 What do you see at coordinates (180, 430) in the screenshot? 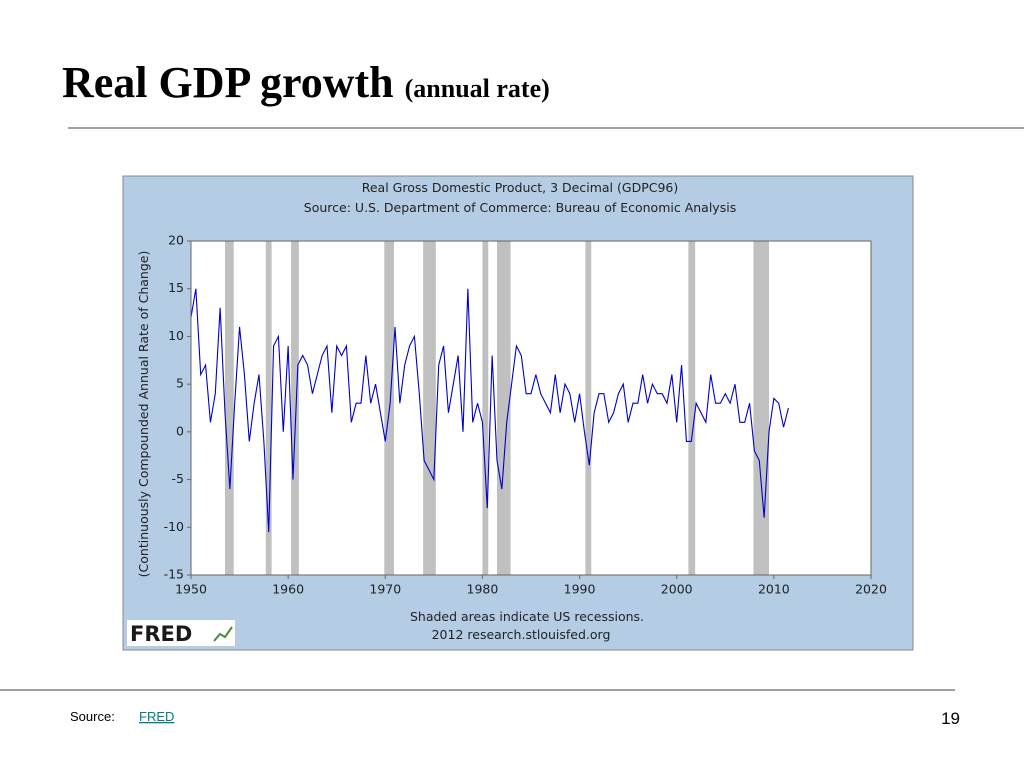
I see `y-tick-label: 0` at bounding box center [180, 430].